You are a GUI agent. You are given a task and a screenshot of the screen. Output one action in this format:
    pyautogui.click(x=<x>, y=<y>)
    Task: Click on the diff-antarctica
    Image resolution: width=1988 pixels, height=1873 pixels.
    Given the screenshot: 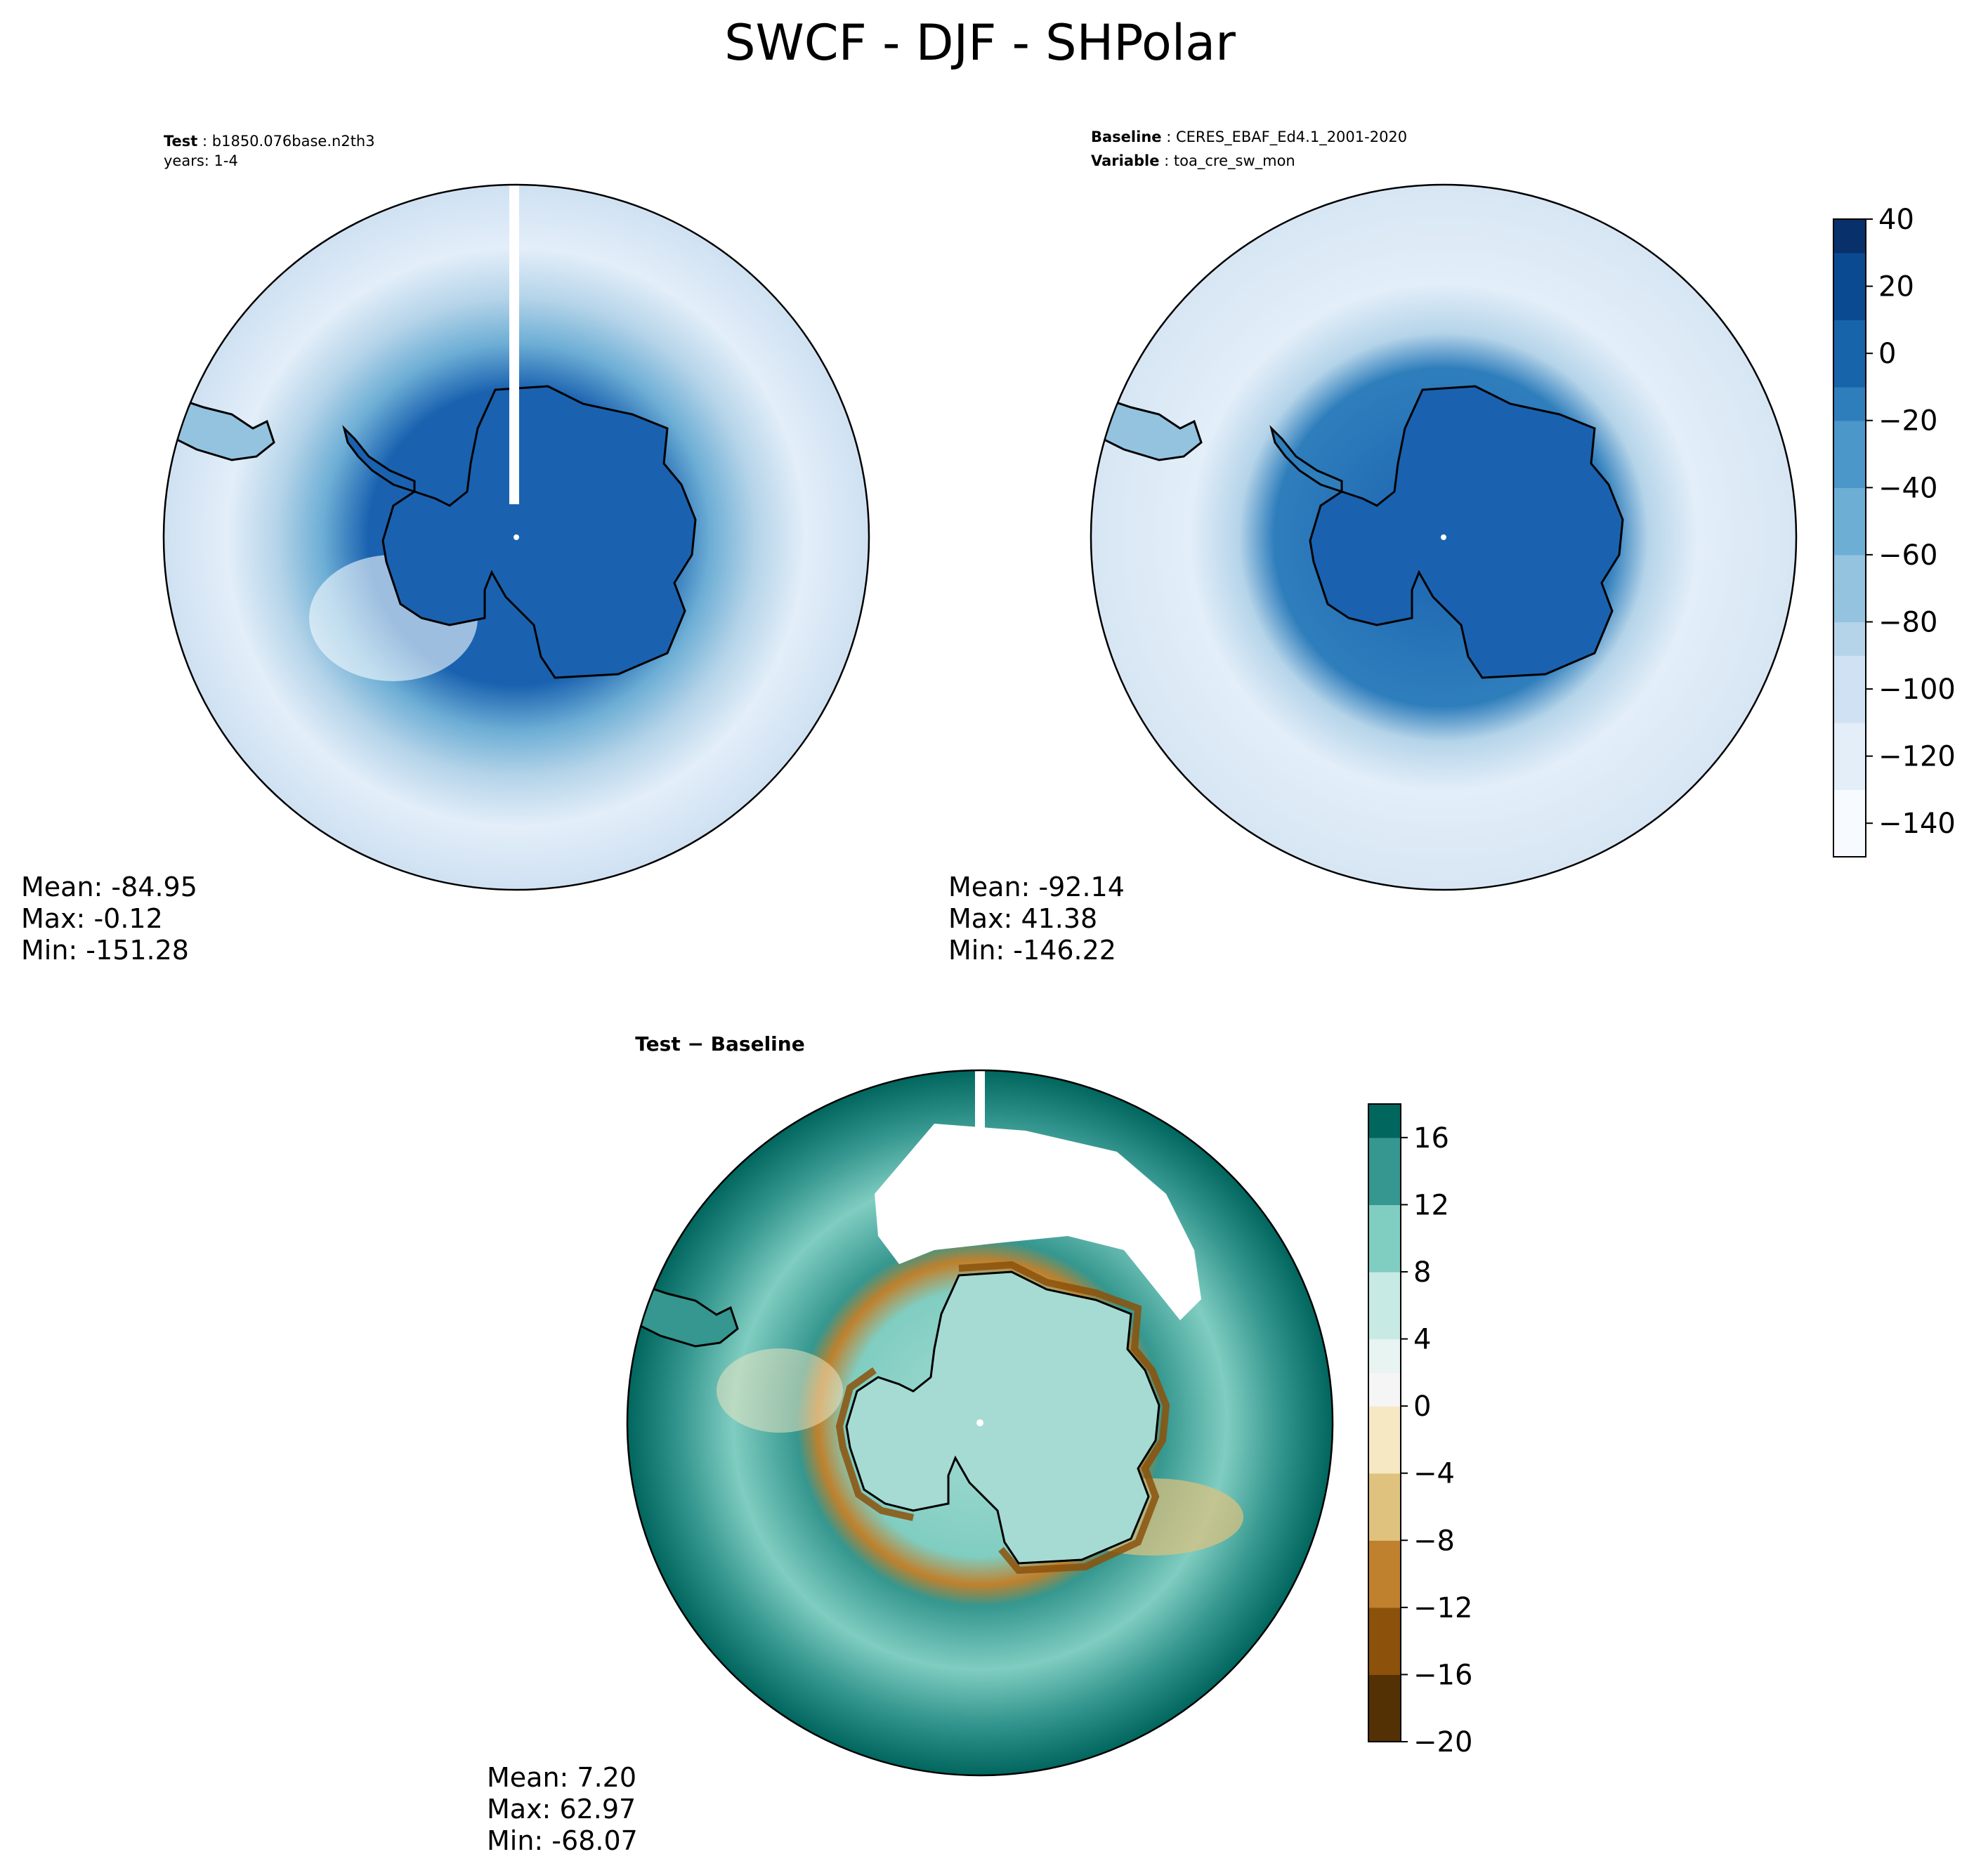 What is the action you would take?
    pyautogui.click(x=1003, y=1417)
    